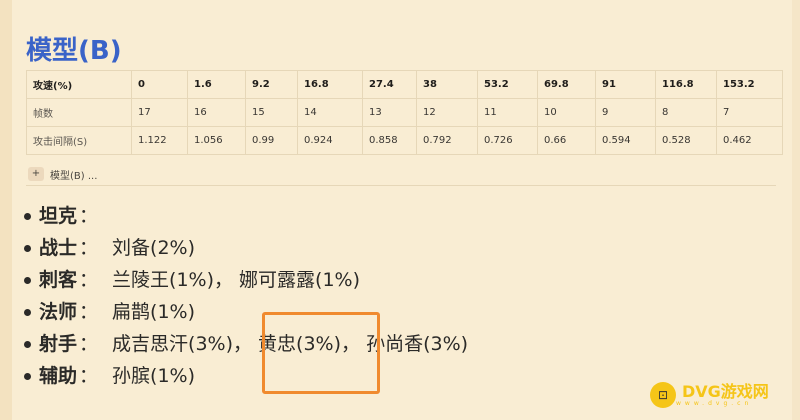  I want to click on role-label: 坦克, so click(58, 216).